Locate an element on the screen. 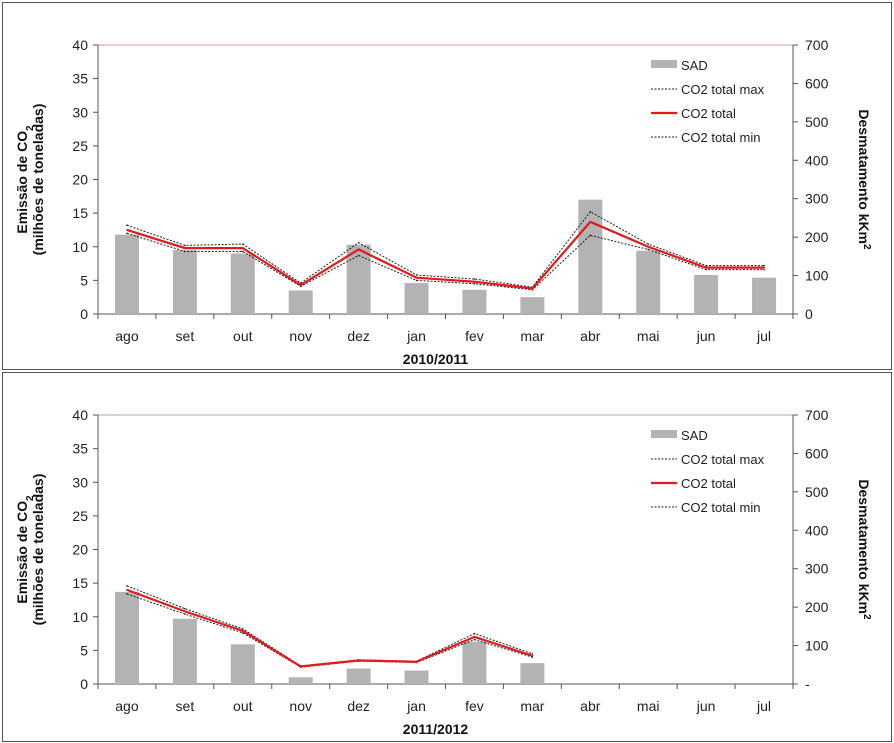  y-tick-label-left: 0 is located at coordinates (84, 684).